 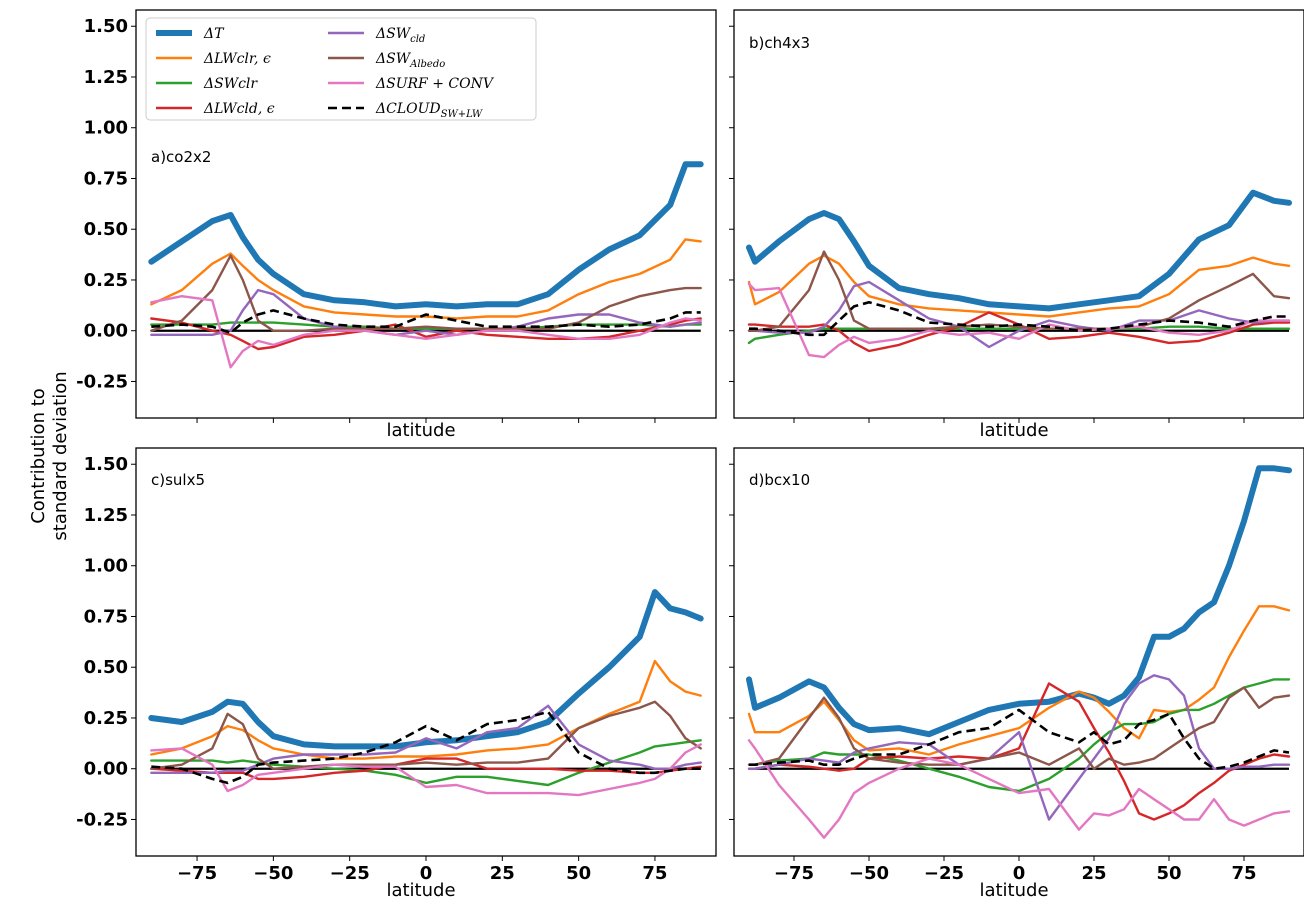 I want to click on panel-title: d)bcx10, so click(x=779, y=480).